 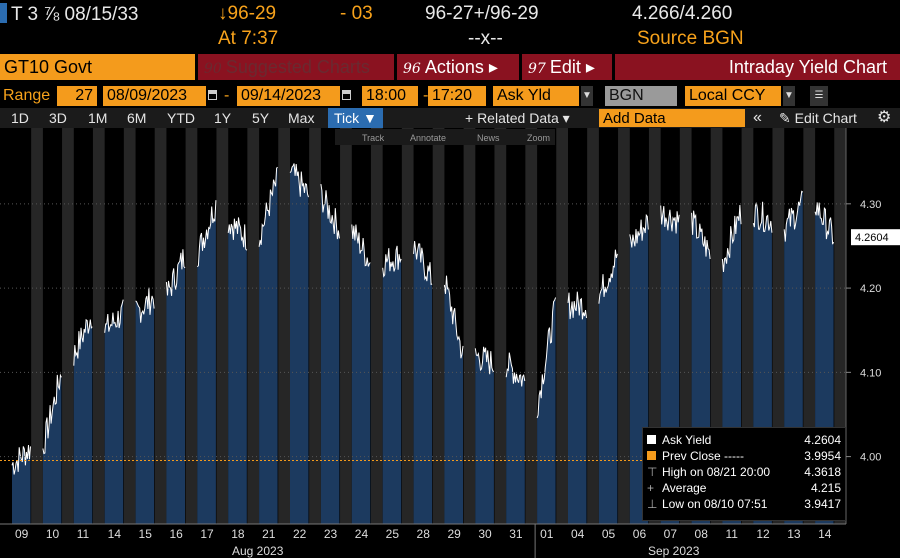 I want to click on x-tick-label: 07, so click(x=671, y=534).